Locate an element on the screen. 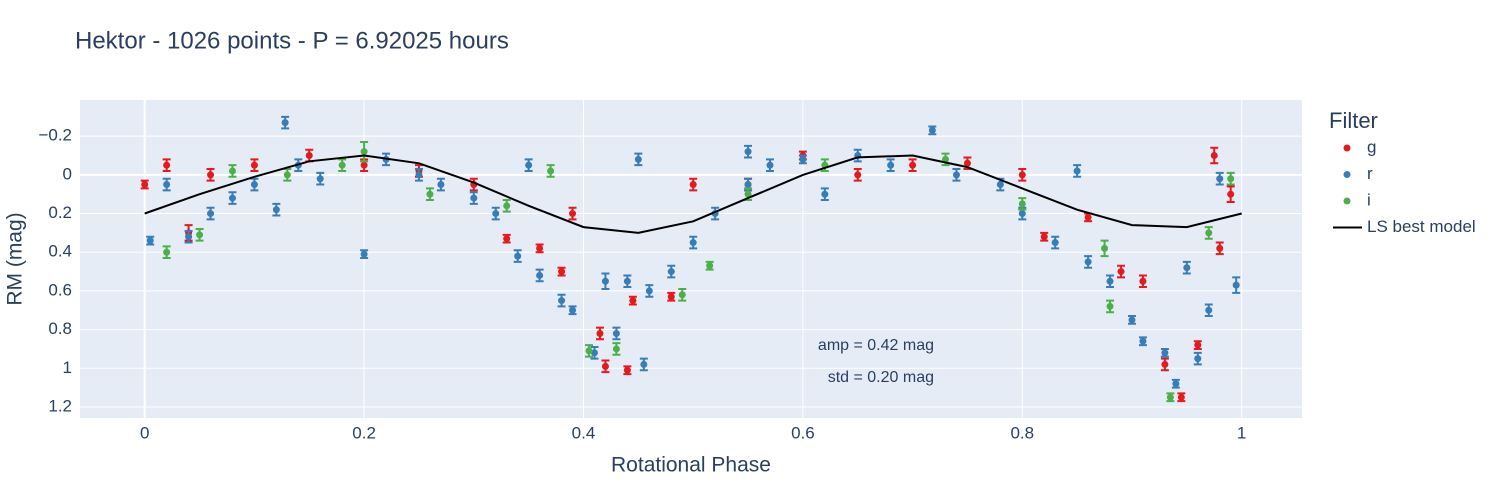  y-tick-label: −0.2 is located at coordinates (55, 135).